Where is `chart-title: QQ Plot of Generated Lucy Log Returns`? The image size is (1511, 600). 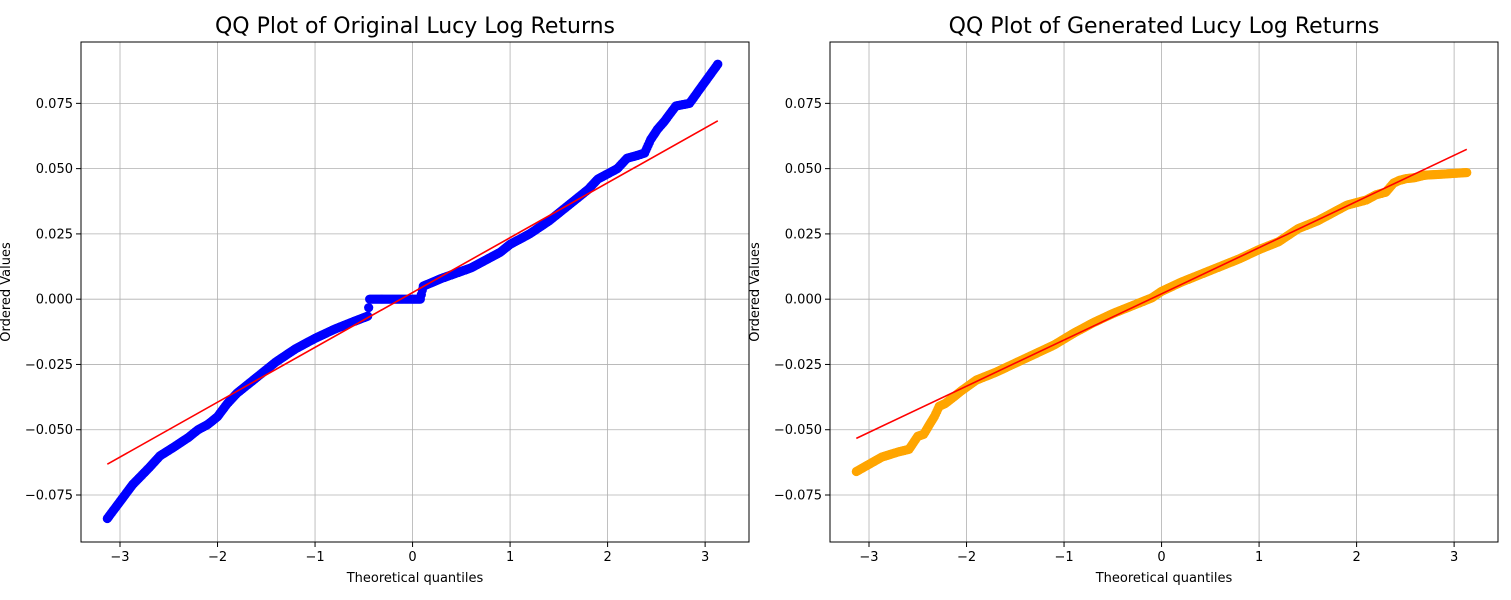
chart-title: QQ Plot of Generated Lucy Log Returns is located at coordinates (1164, 26).